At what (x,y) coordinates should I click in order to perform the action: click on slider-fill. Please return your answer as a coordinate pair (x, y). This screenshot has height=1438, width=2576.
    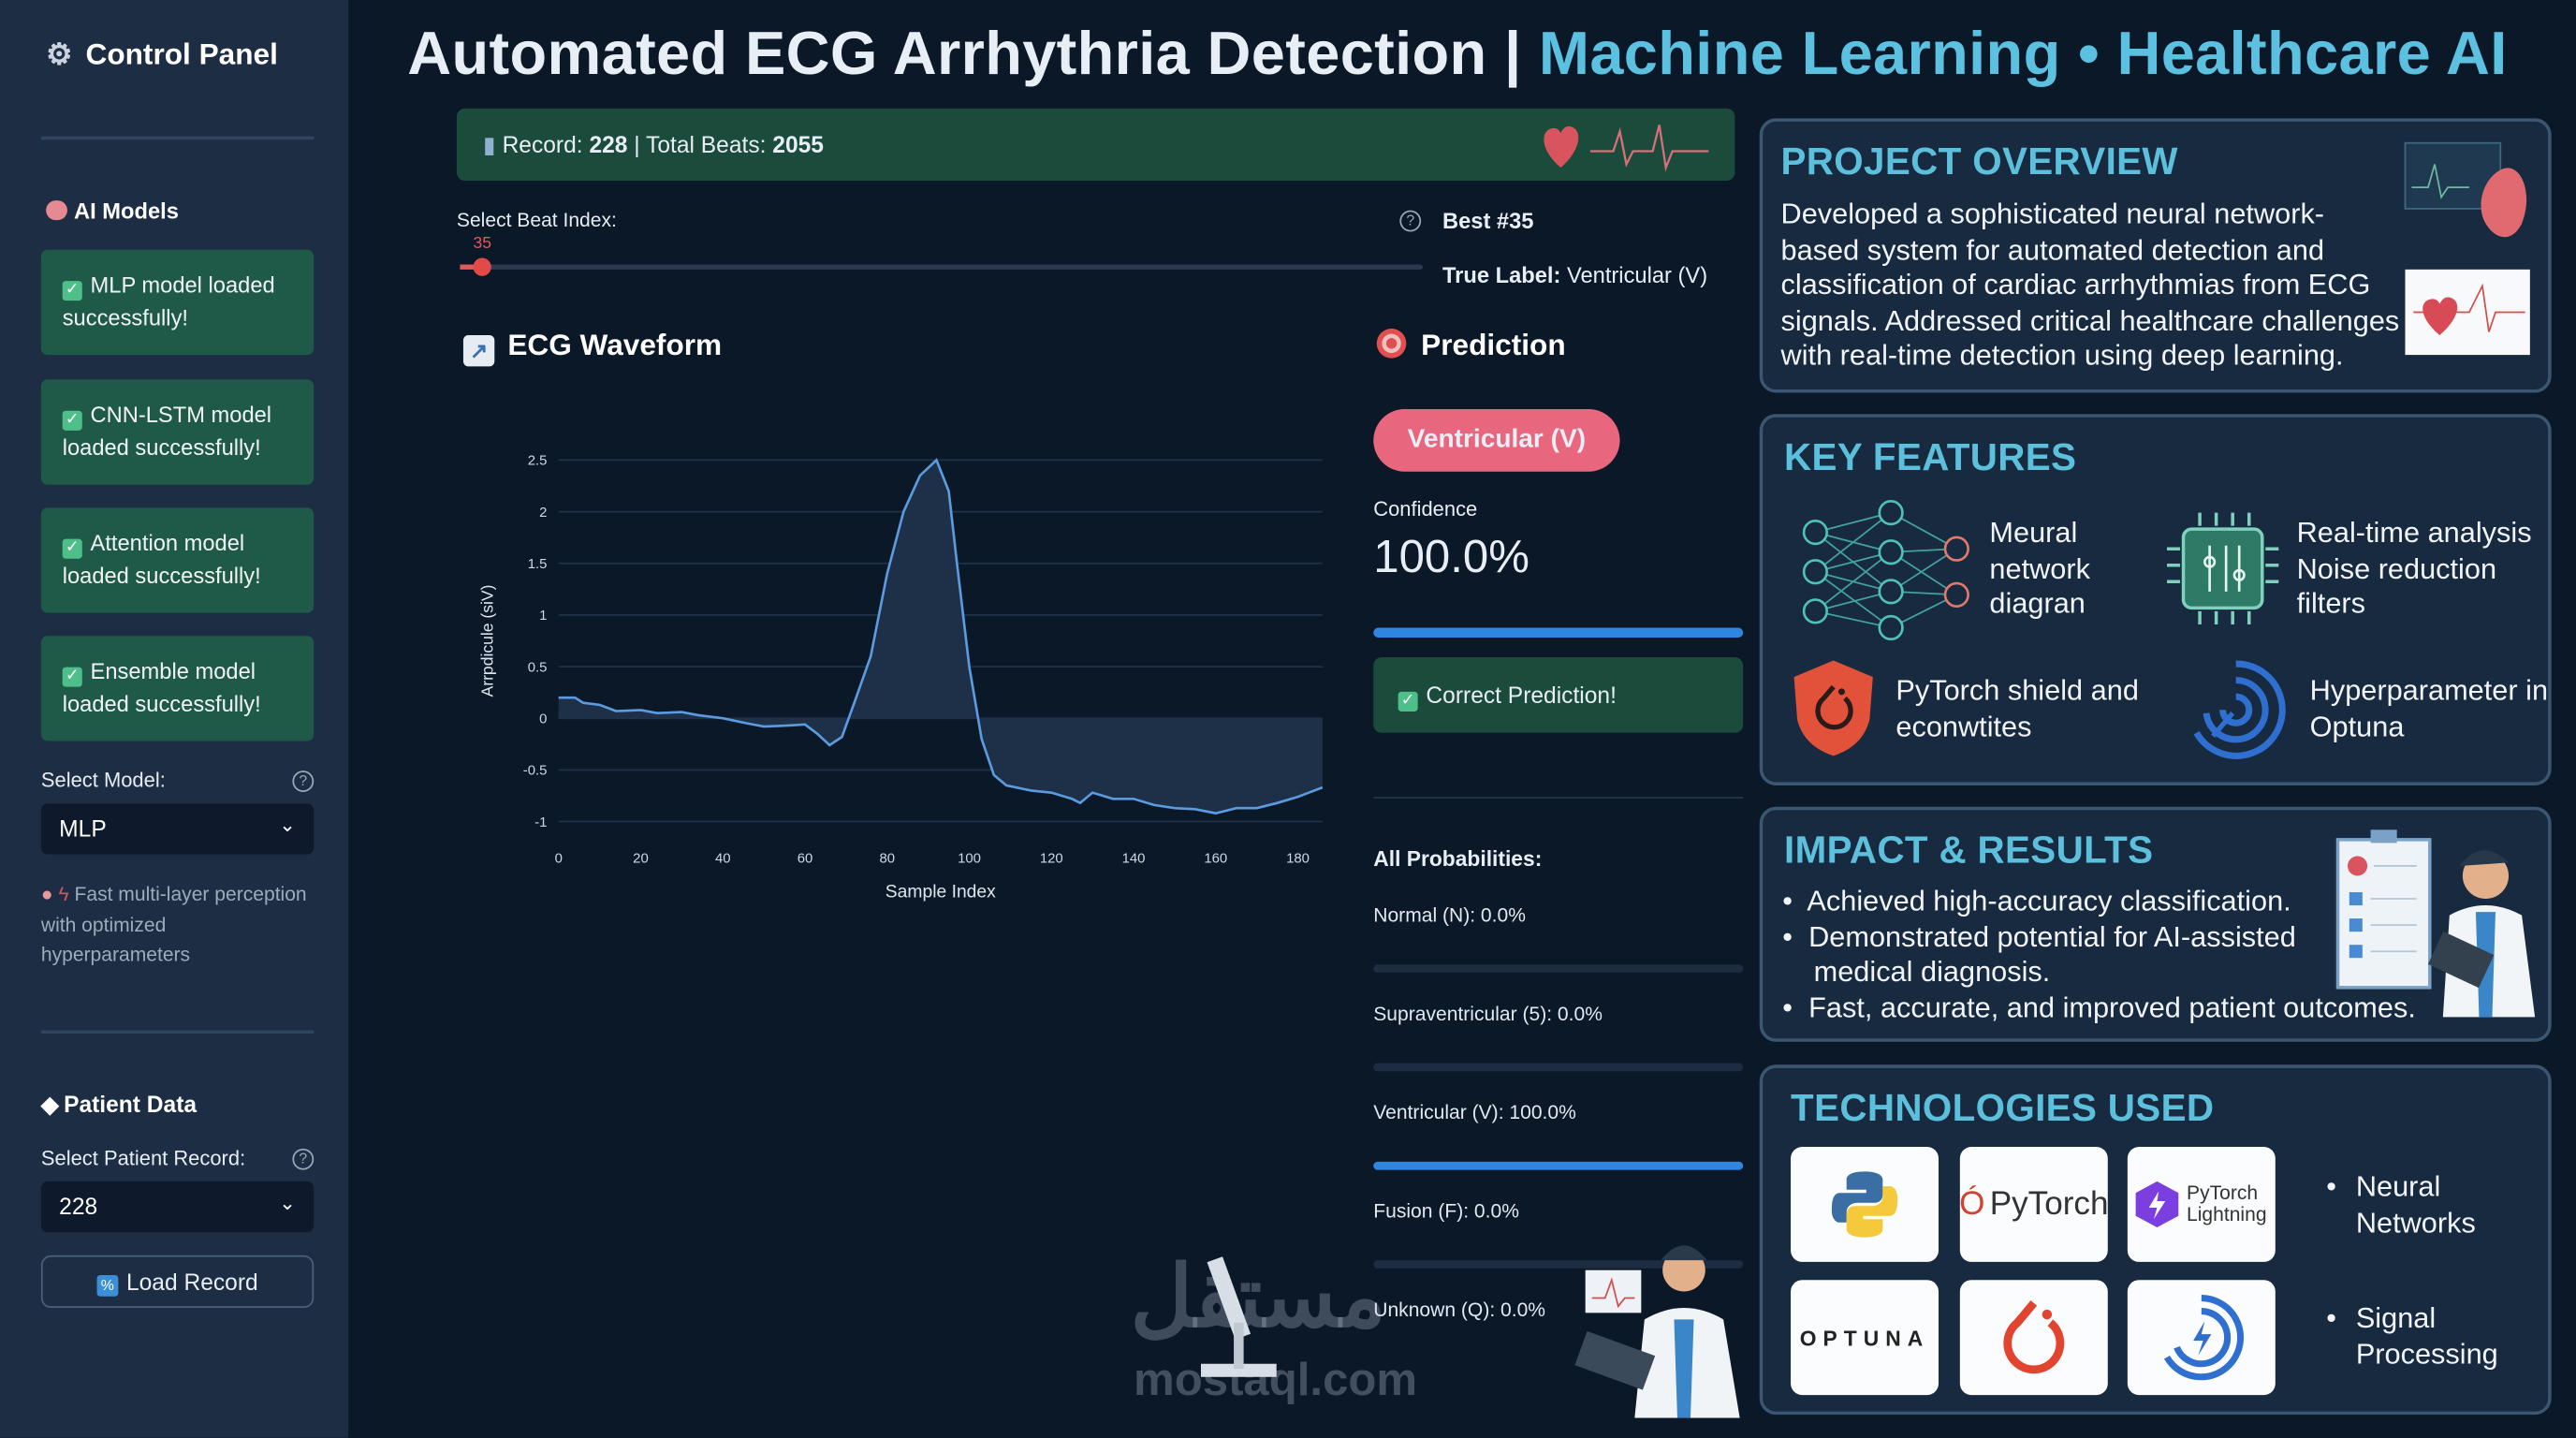
    Looking at the image, I should click on (471, 267).